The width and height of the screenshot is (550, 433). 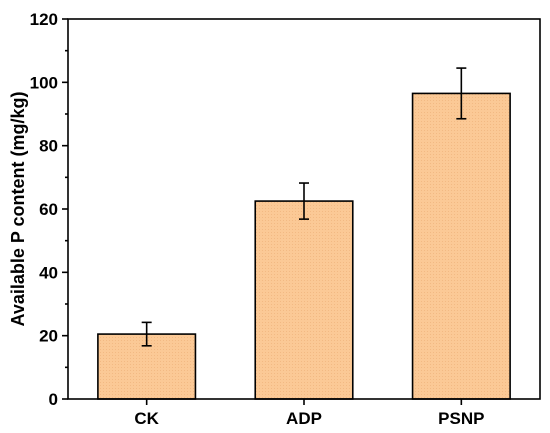 I want to click on y-tick-label: 100, so click(x=44, y=82).